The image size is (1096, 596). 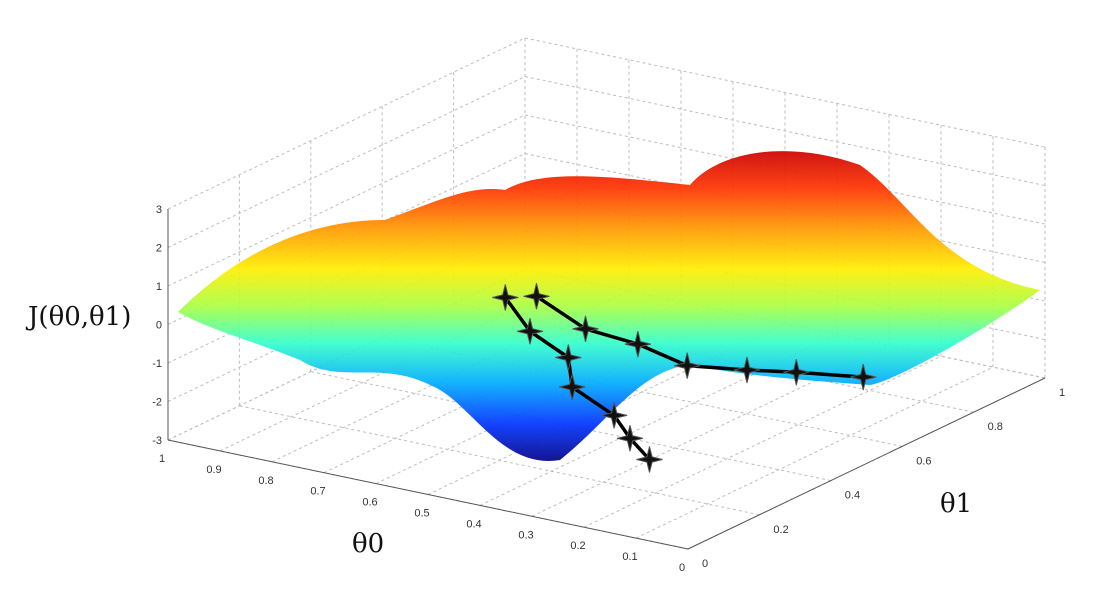 What do you see at coordinates (1062, 393) in the screenshot?
I see `y-tick-label: 1` at bounding box center [1062, 393].